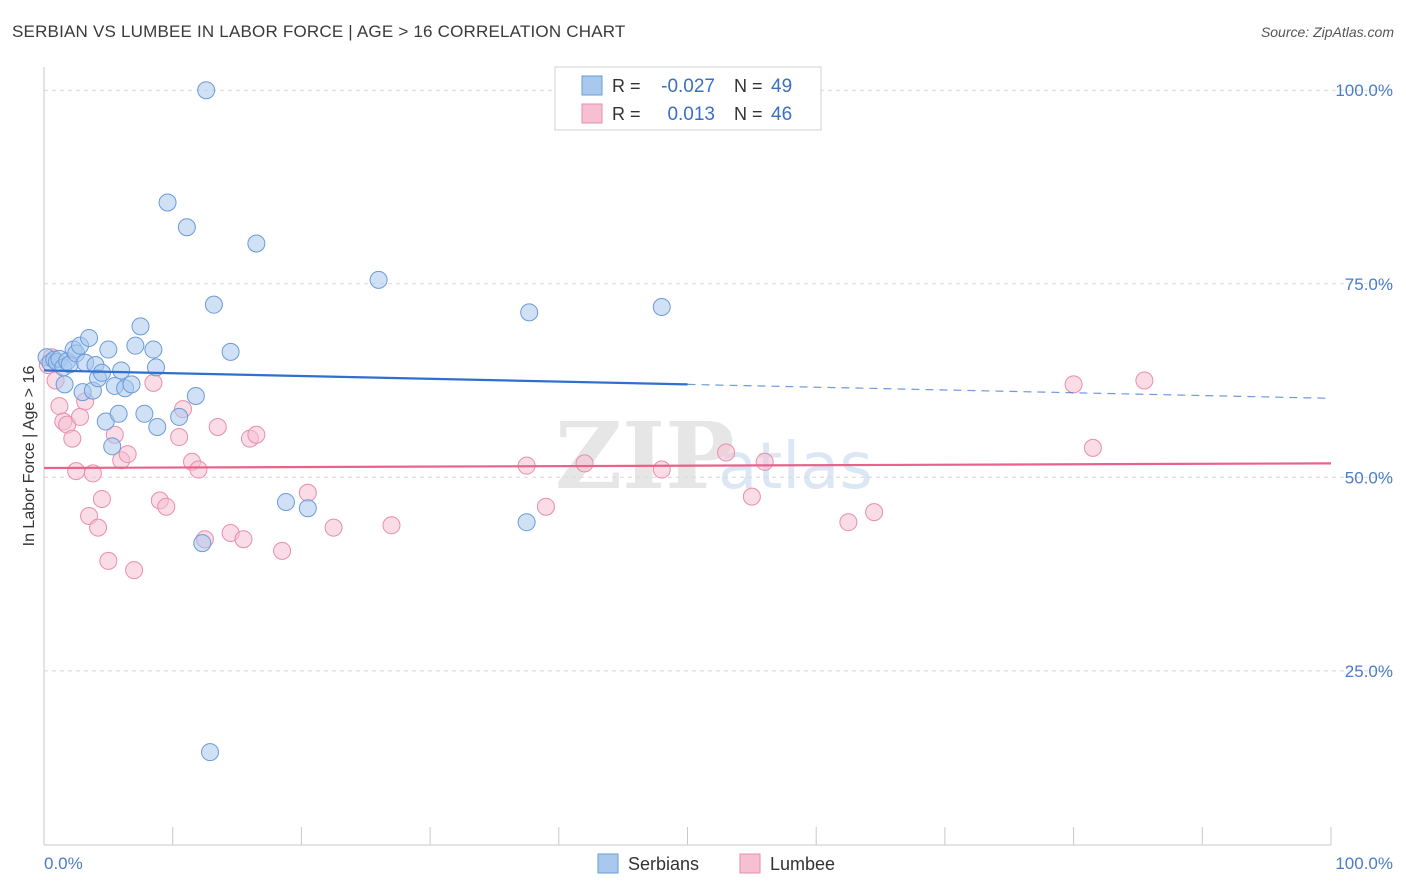  Describe the element at coordinates (714, 456) in the screenshot. I see `watermark: ZIP atlas` at that location.